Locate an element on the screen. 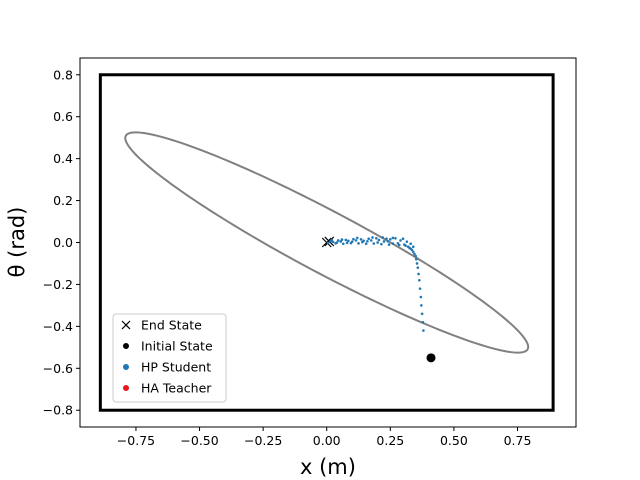  end-state-marker-stroke is located at coordinates (326, 242).